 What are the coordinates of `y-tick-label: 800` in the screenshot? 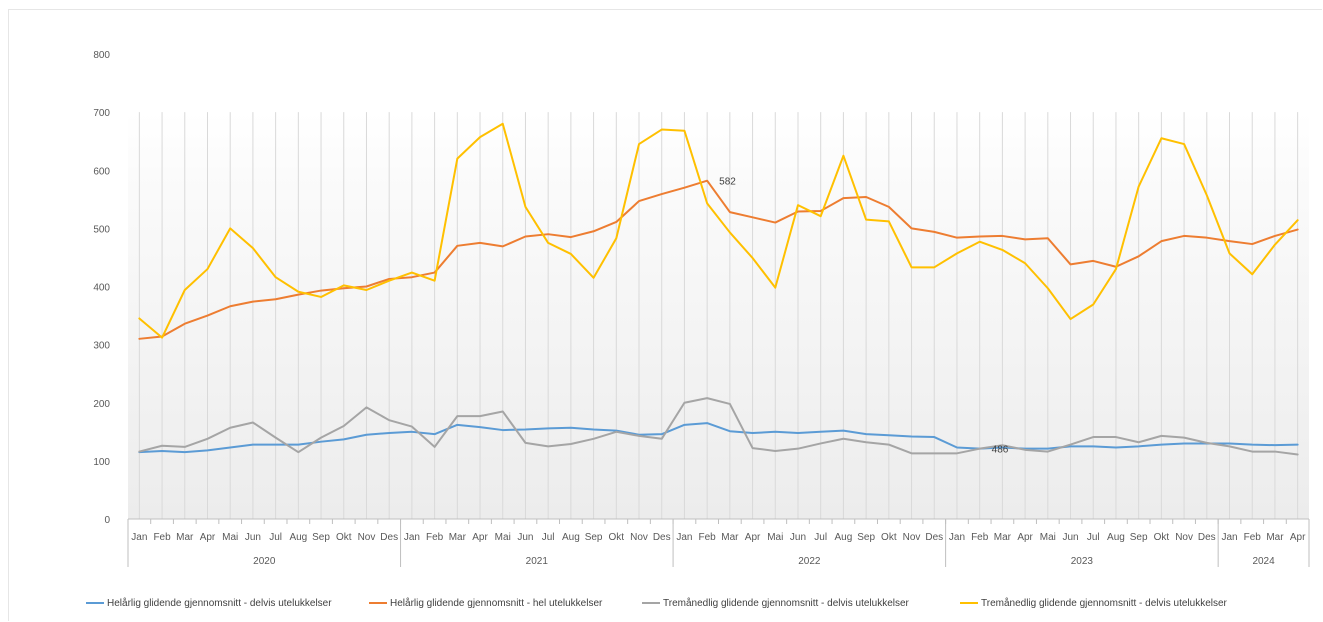 It's located at (101, 55).